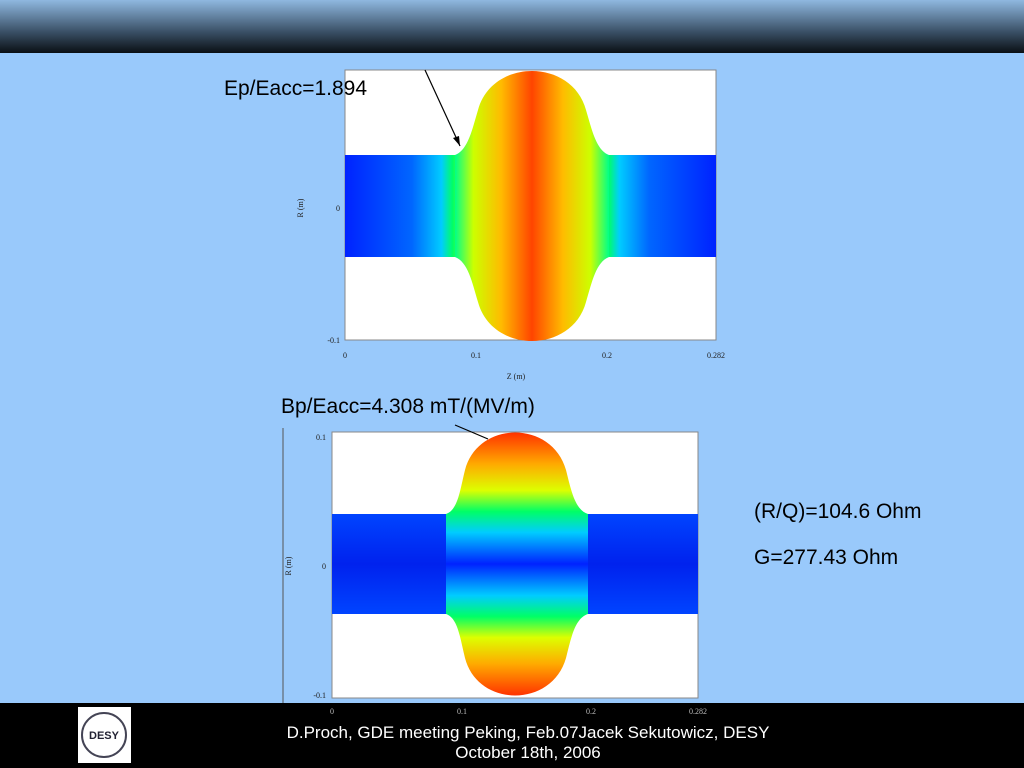  I want to click on annotation: Ep/Eacc=1.894, so click(295, 88).